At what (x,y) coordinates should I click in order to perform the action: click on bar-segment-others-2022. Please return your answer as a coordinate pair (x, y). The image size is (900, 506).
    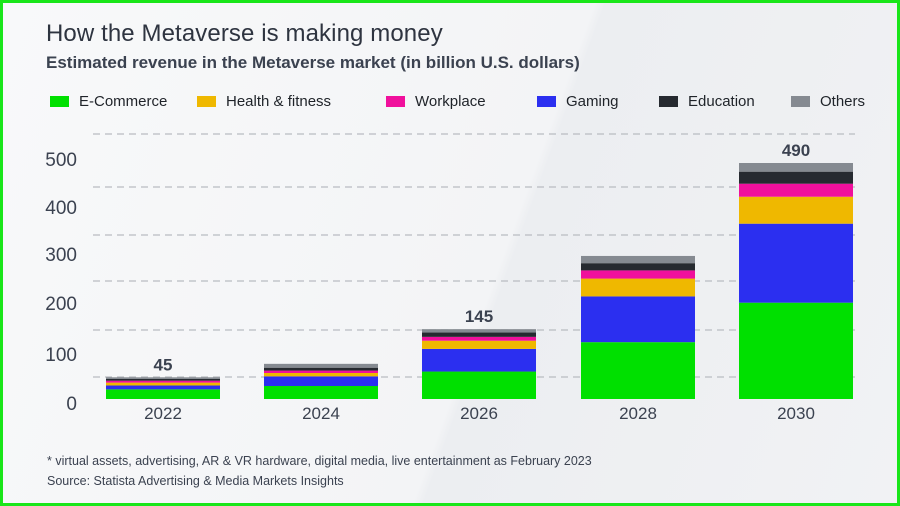
    Looking at the image, I should click on (163, 378).